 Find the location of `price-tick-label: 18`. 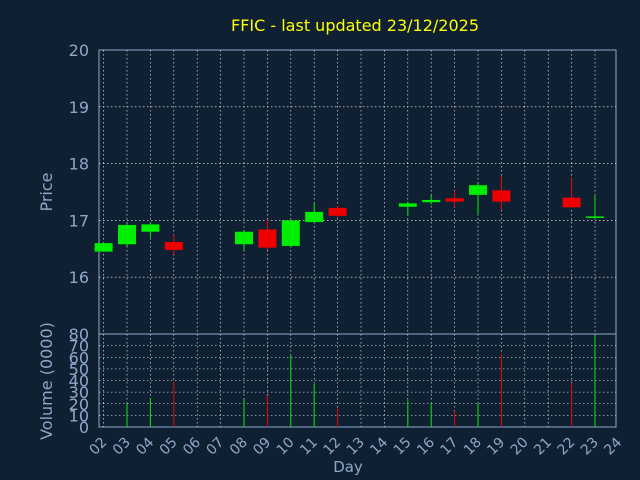

price-tick-label: 18 is located at coordinates (79, 164).